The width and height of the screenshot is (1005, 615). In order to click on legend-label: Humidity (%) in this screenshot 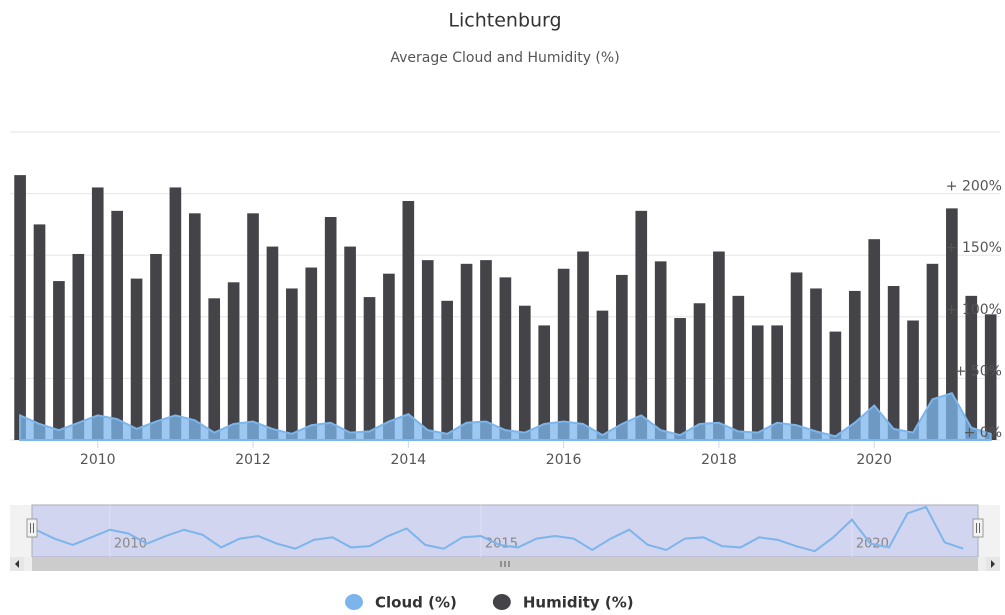, I will do `click(578, 603)`.